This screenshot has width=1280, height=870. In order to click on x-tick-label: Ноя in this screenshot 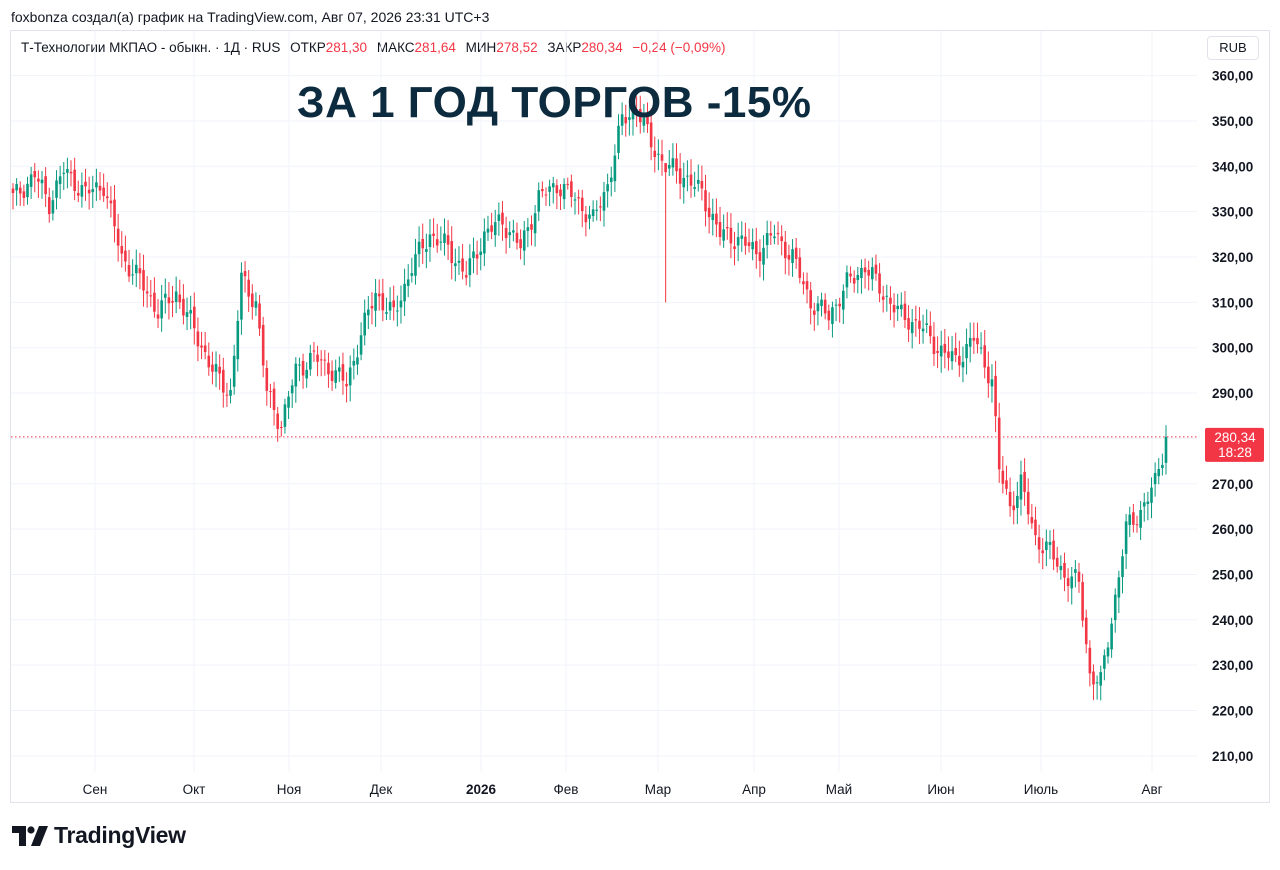, I will do `click(289, 789)`.